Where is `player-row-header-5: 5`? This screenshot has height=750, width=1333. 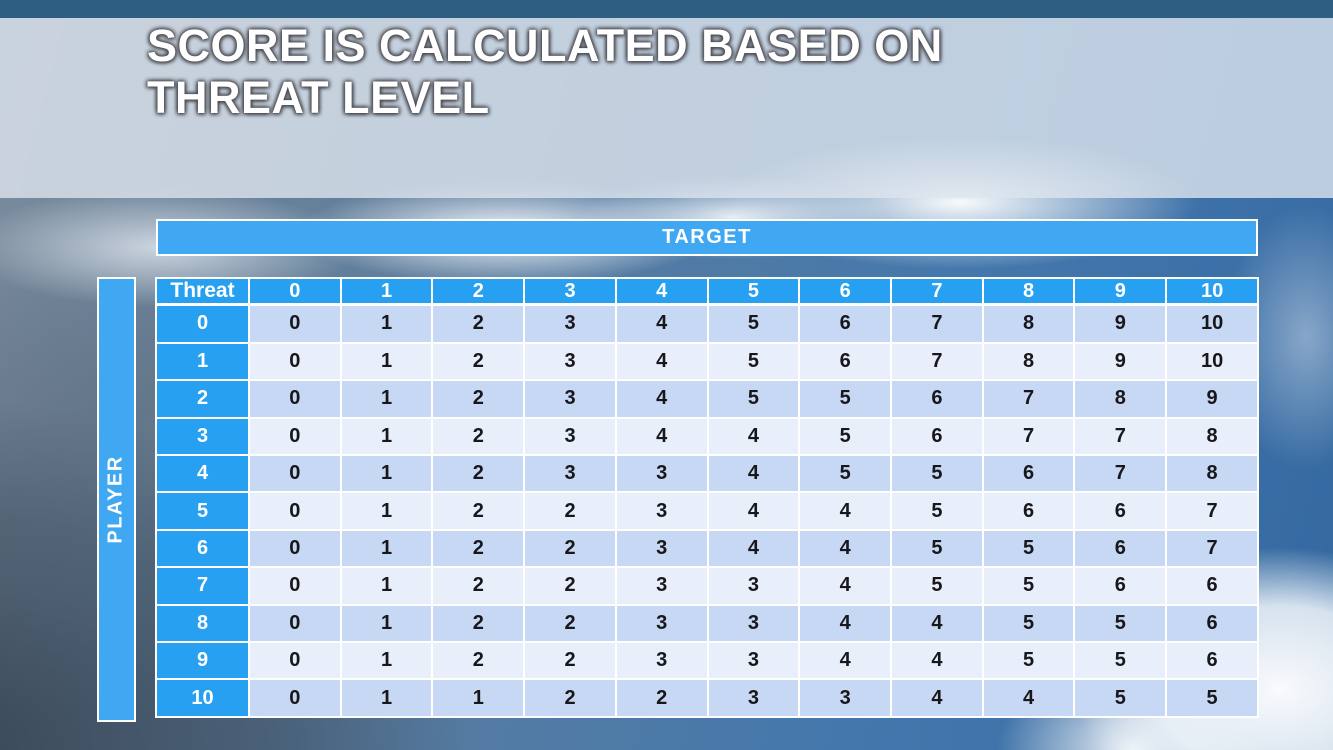 player-row-header-5: 5 is located at coordinates (202, 511).